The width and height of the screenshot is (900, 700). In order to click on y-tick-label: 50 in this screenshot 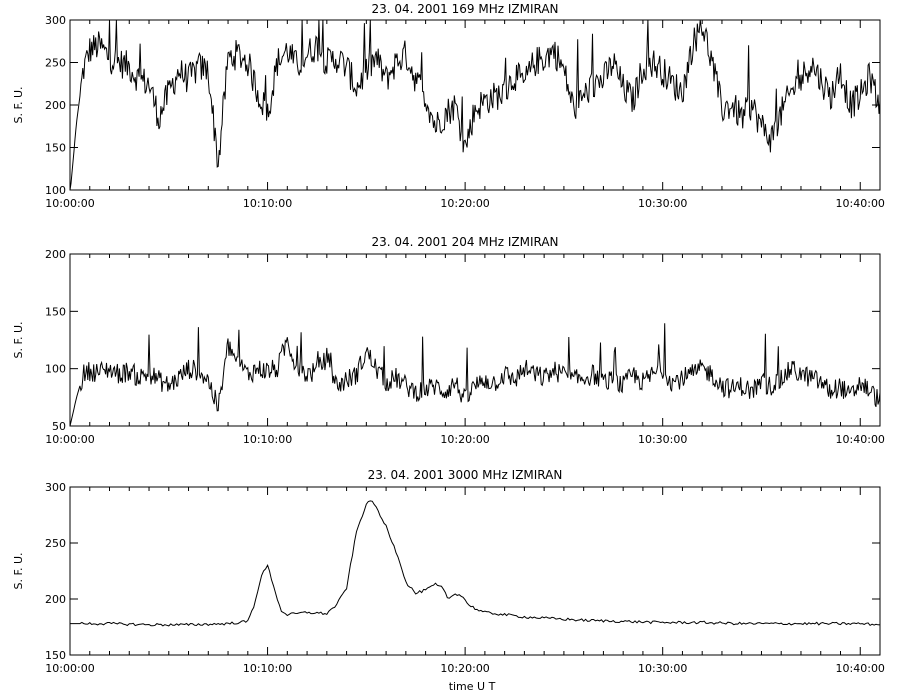, I will do `click(59, 426)`.